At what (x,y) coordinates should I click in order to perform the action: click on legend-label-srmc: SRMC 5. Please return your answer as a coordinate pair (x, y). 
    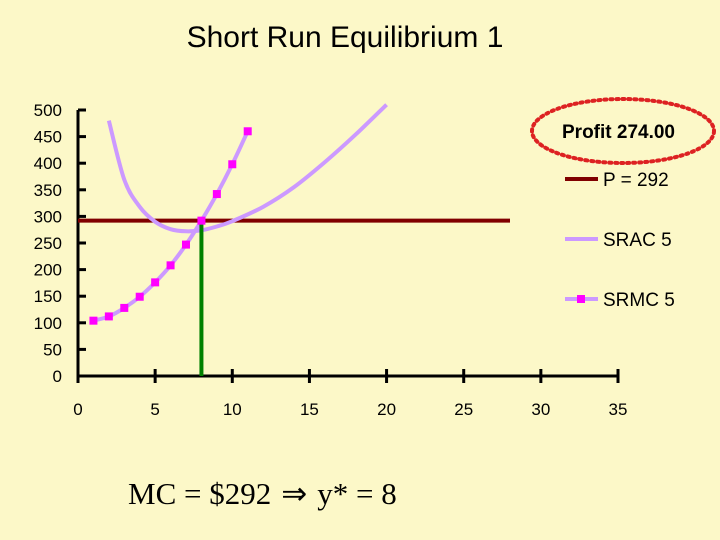
    Looking at the image, I should click on (639, 300).